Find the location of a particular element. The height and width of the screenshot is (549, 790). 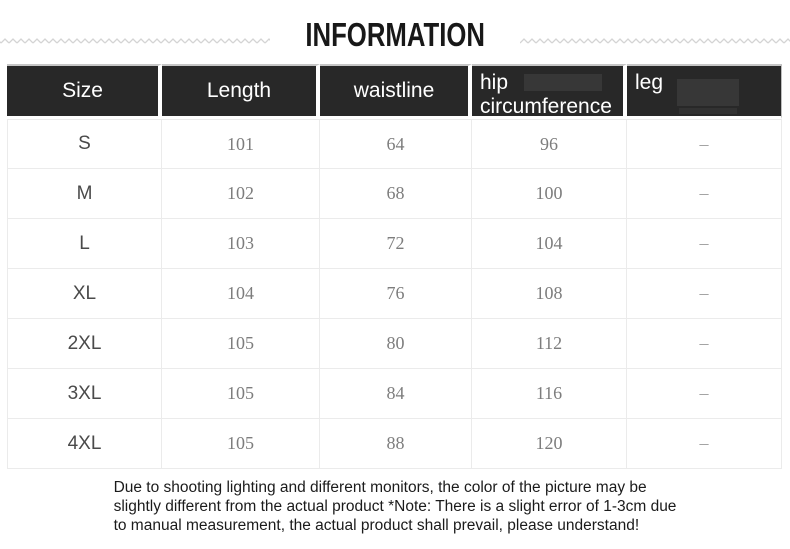

column-header-length: Length is located at coordinates (241, 91).